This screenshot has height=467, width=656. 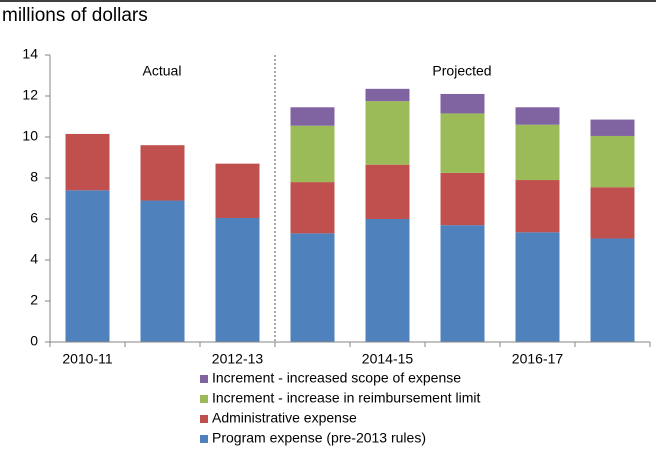 What do you see at coordinates (34, 341) in the screenshot?
I see `y-tick-label: 0` at bounding box center [34, 341].